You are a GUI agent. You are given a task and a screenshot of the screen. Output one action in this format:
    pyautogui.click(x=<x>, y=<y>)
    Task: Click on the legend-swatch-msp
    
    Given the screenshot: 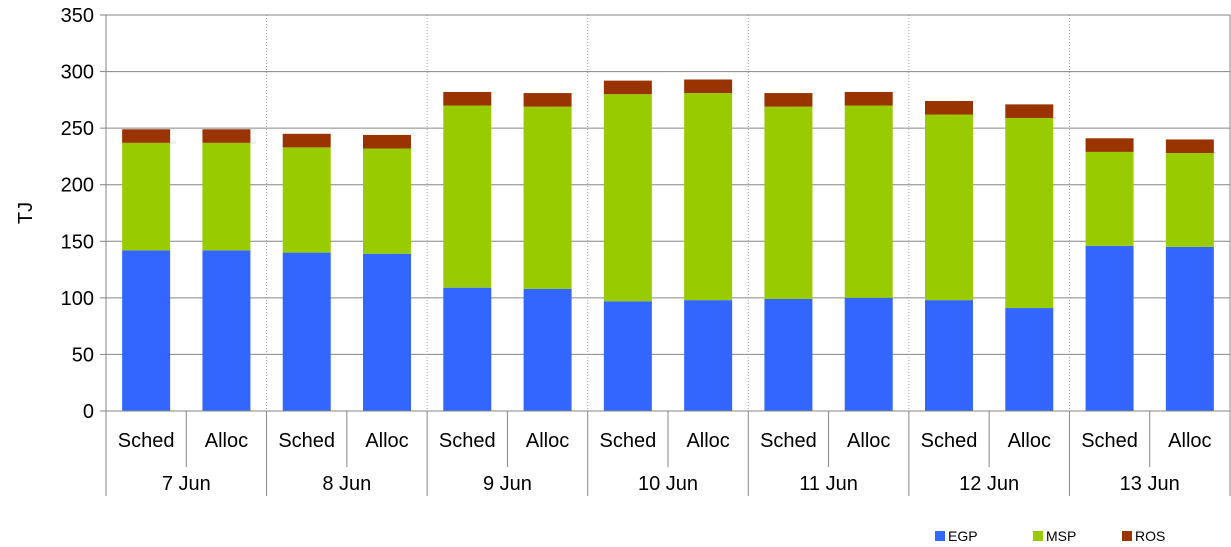 What is the action you would take?
    pyautogui.click(x=1038, y=536)
    